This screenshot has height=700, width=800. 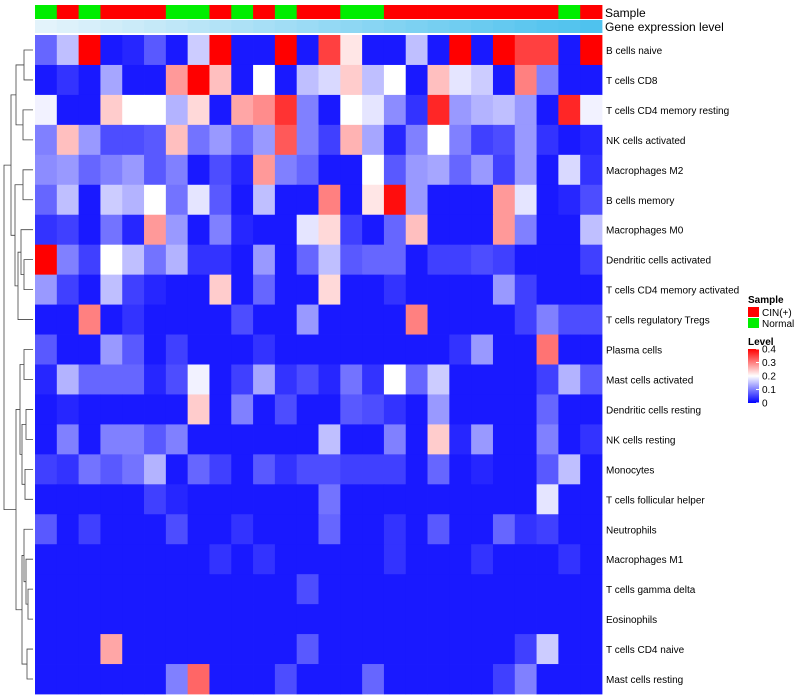 What do you see at coordinates (632, 81) in the screenshot?
I see `row-label: T cells CD8` at bounding box center [632, 81].